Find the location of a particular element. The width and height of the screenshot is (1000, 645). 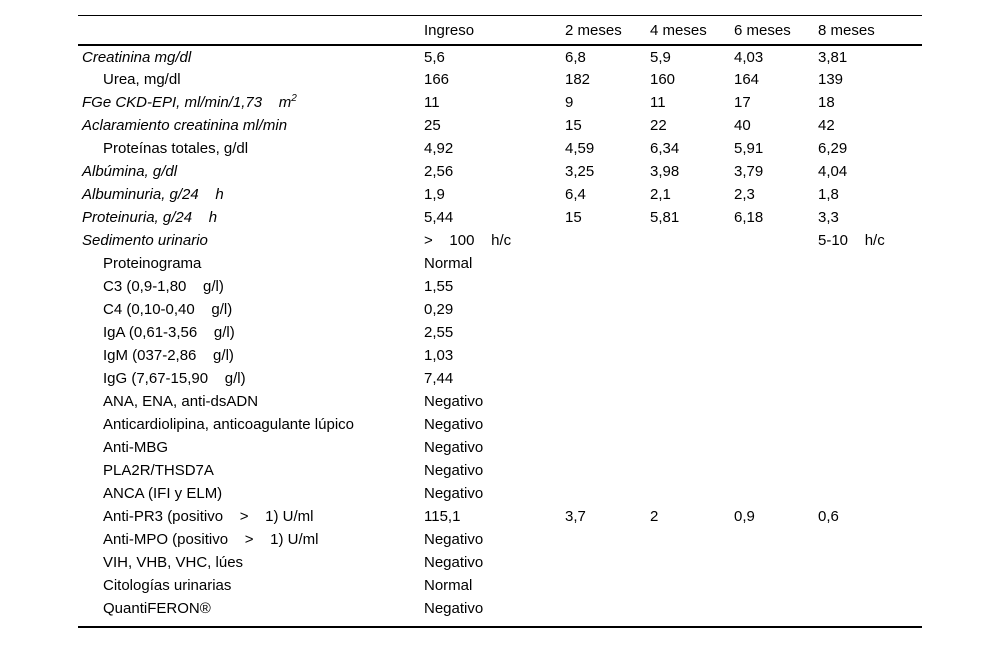

superscript: 2 is located at coordinates (294, 98).